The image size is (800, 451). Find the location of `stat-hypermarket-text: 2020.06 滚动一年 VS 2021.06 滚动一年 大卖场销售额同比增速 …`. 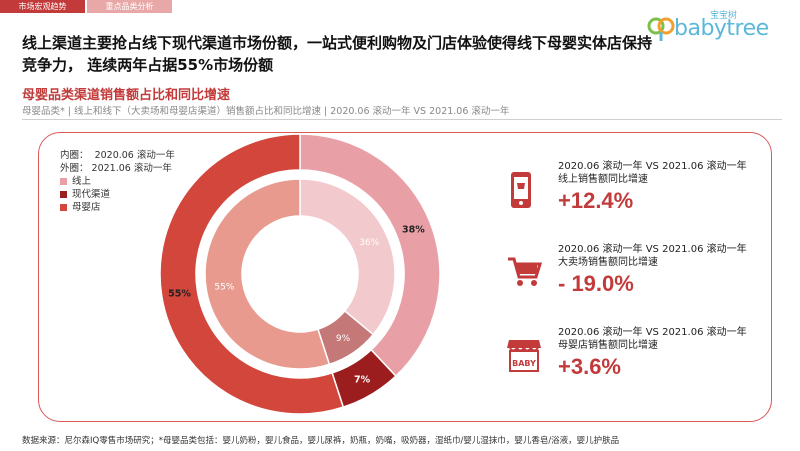

stat-hypermarket-text: 2020.06 滚动一年 VS 2021.06 滚动一年 大卖场销售额同比增速 … is located at coordinates (652, 270).